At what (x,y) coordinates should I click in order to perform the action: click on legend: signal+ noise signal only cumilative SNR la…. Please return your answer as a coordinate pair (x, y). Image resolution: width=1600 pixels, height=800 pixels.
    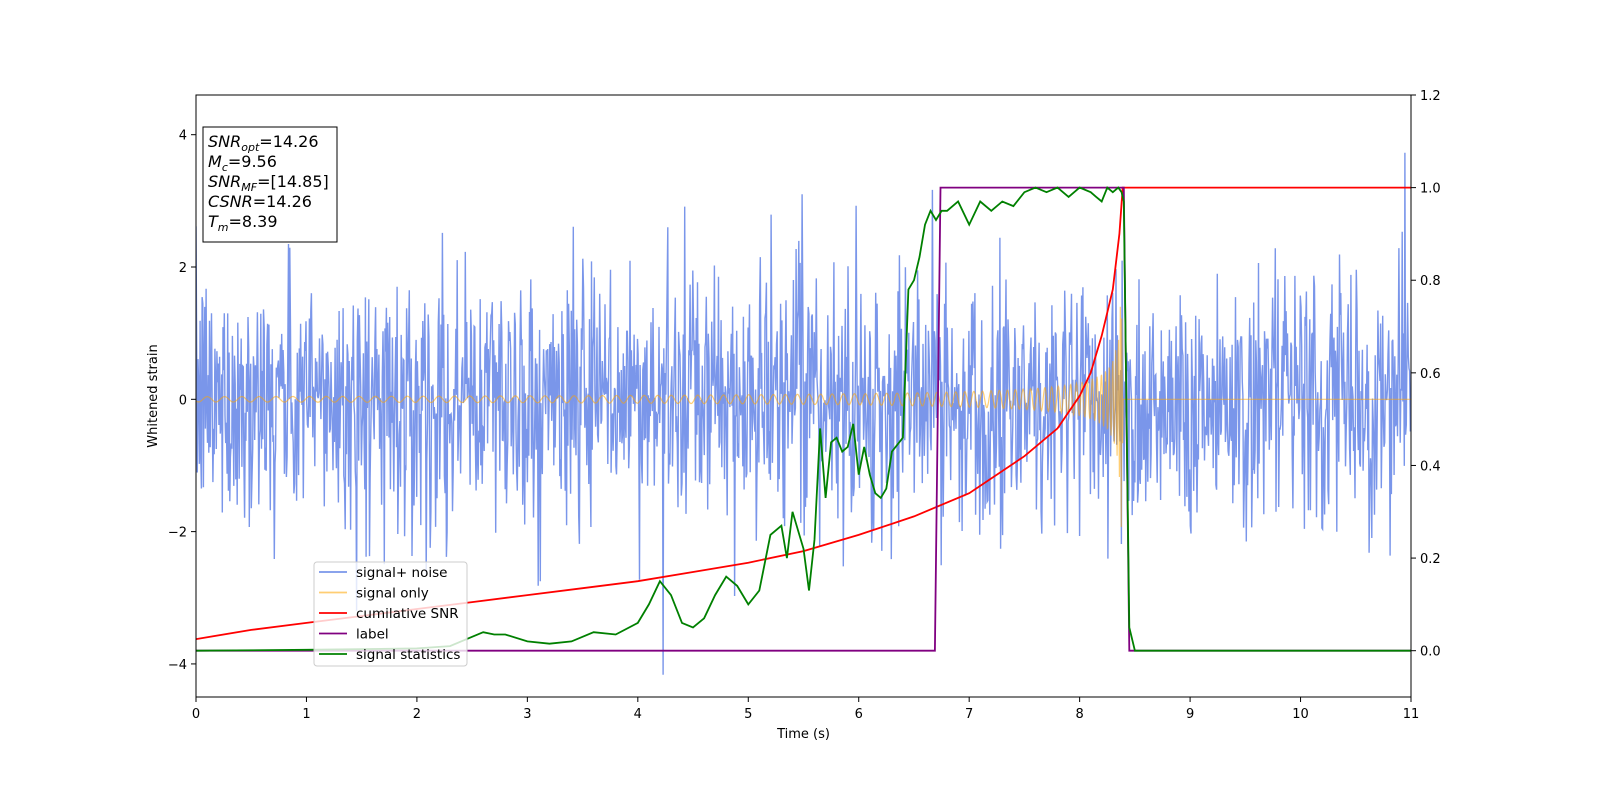
    Looking at the image, I should click on (390, 614).